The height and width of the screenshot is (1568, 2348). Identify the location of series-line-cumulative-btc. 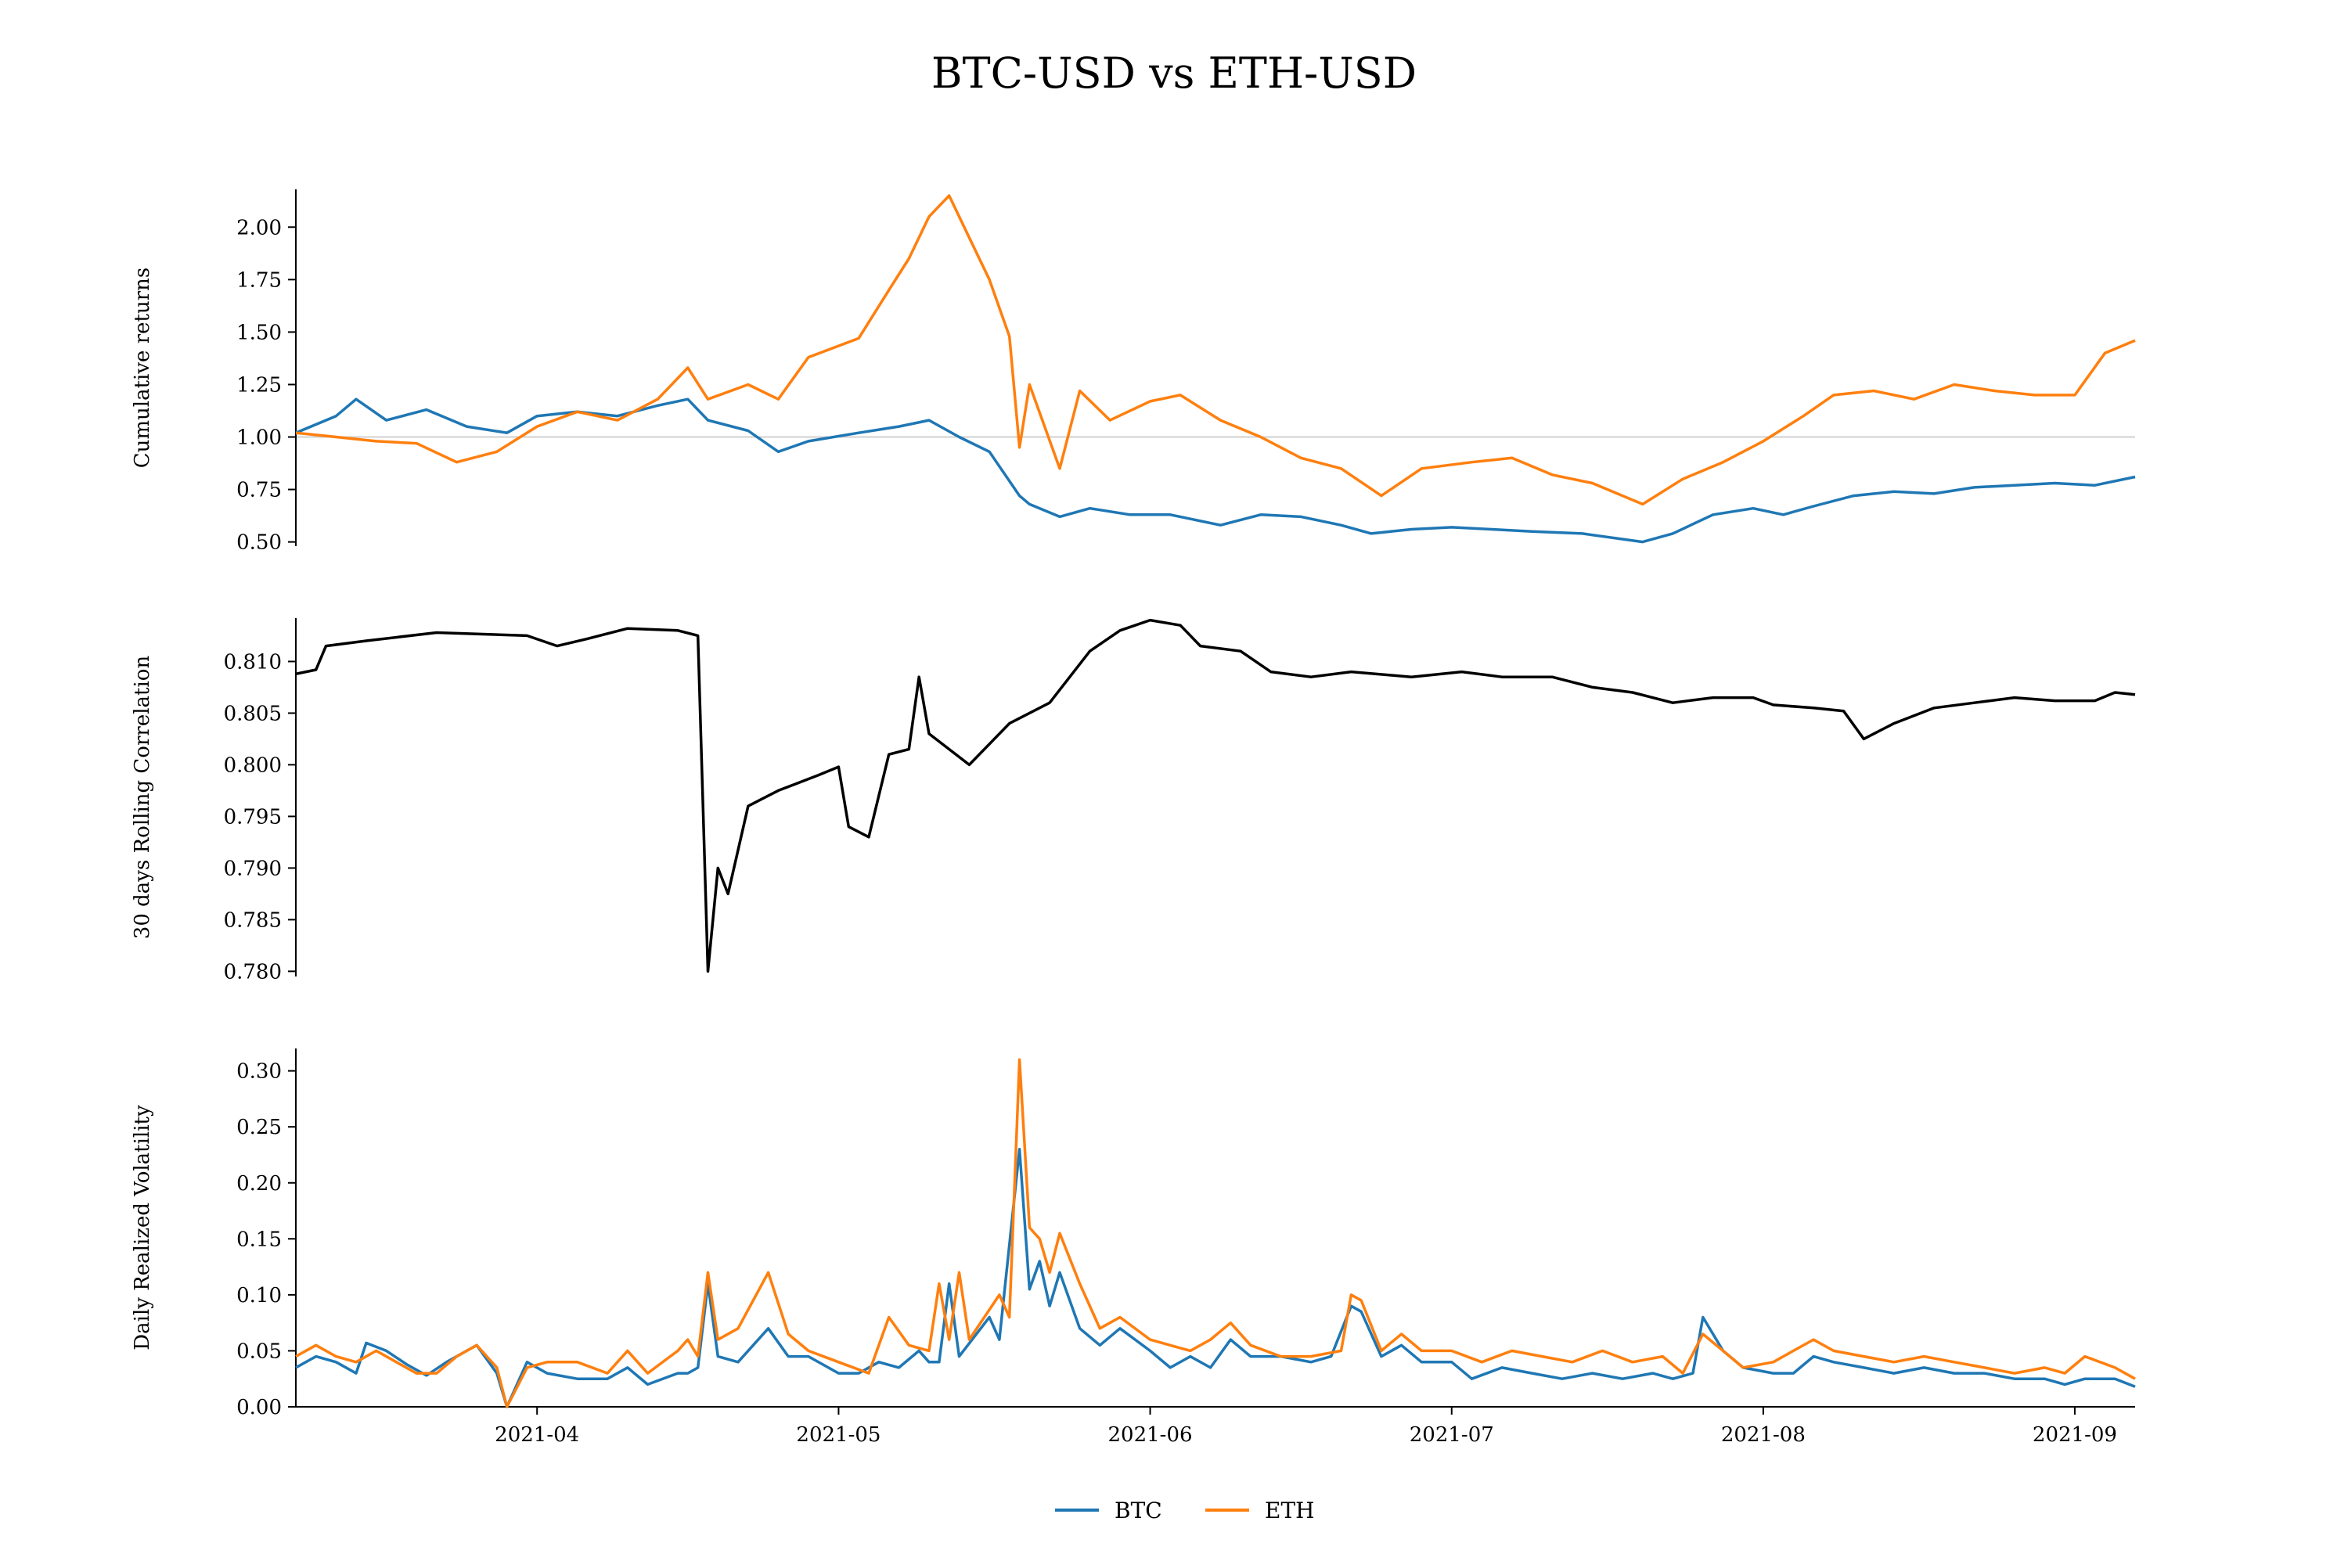
(1215, 471).